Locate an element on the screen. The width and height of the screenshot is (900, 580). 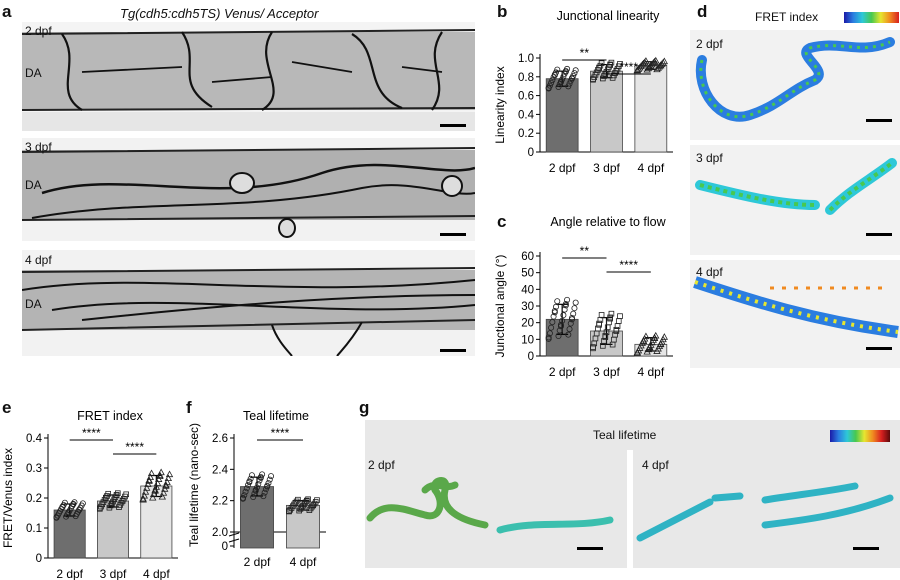
y-tick-label: 0.2 is located at coordinates (34, 499).